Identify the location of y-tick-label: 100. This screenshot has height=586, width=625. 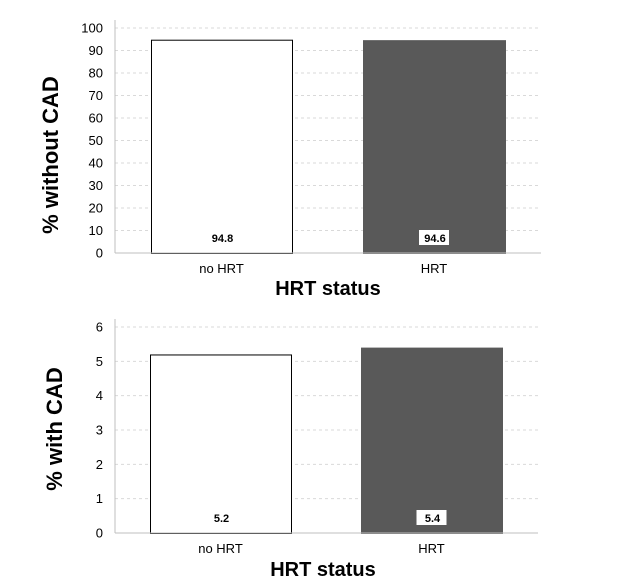
(92, 28).